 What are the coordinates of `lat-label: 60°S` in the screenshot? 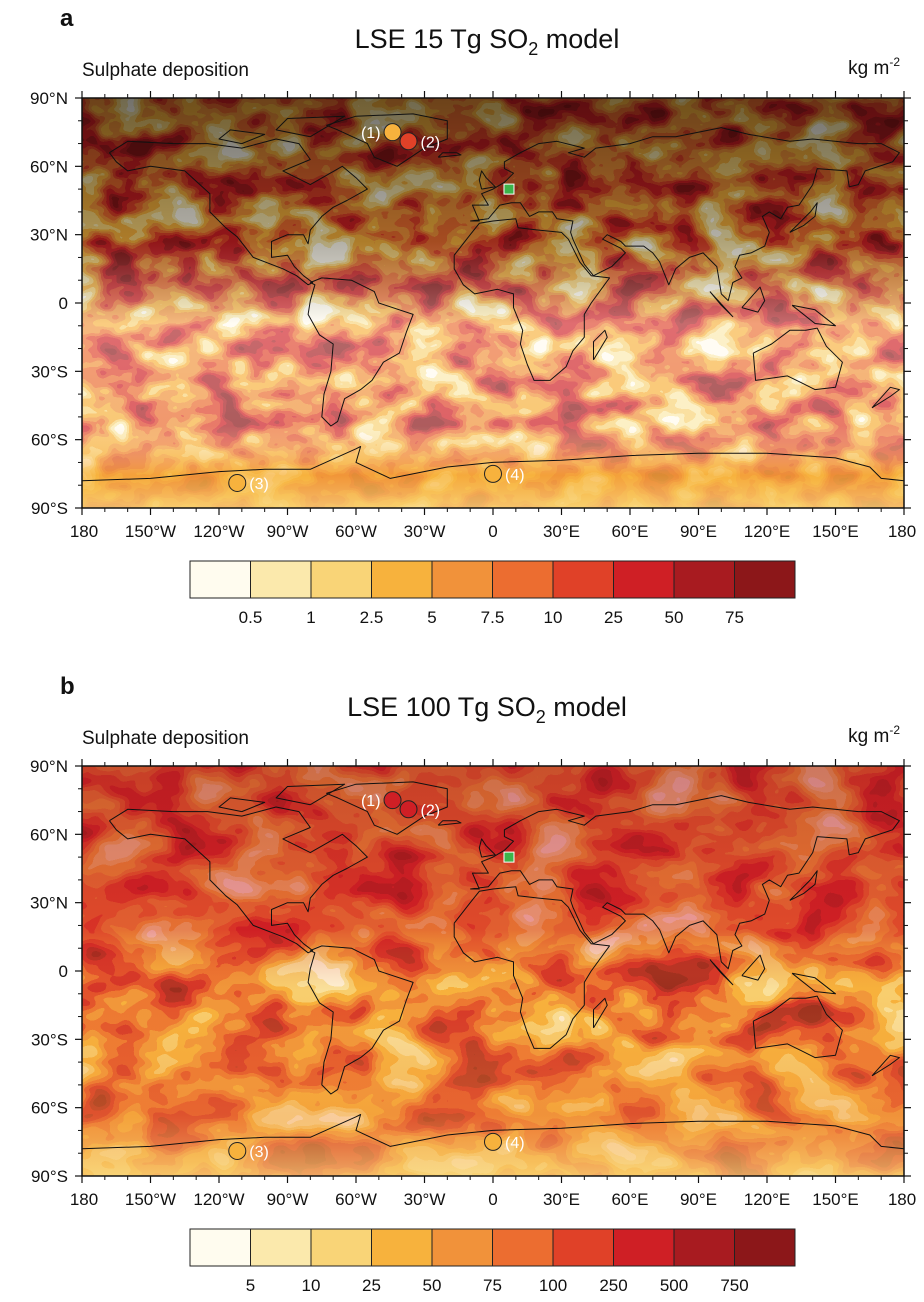 It's located at (49, 440).